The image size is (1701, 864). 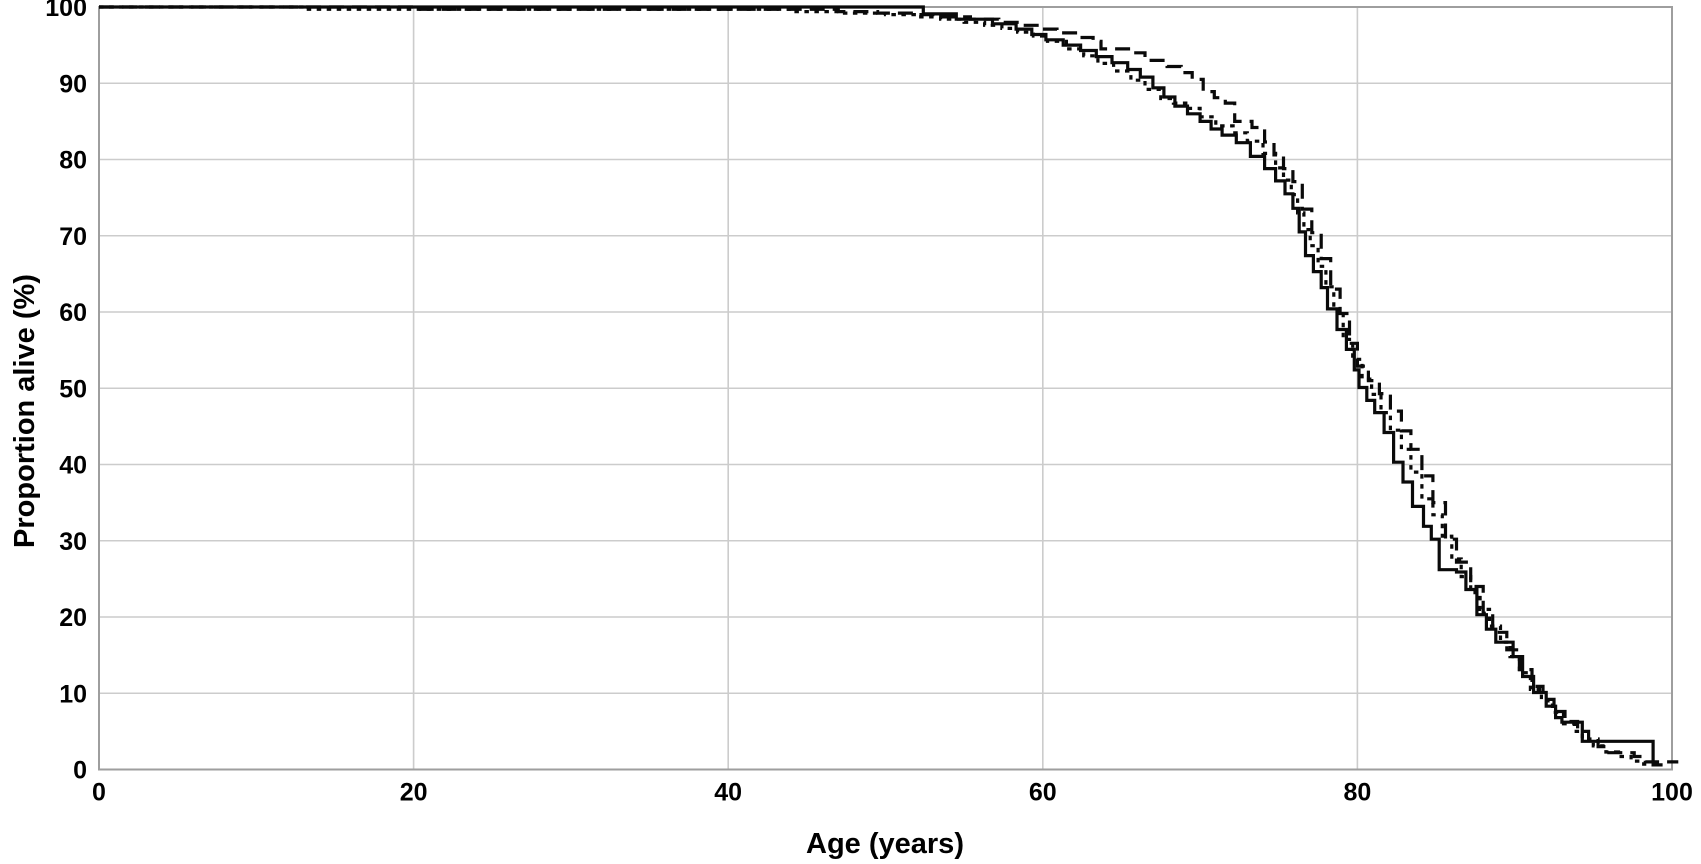 What do you see at coordinates (885, 844) in the screenshot?
I see `x-axis-title: Age (years)` at bounding box center [885, 844].